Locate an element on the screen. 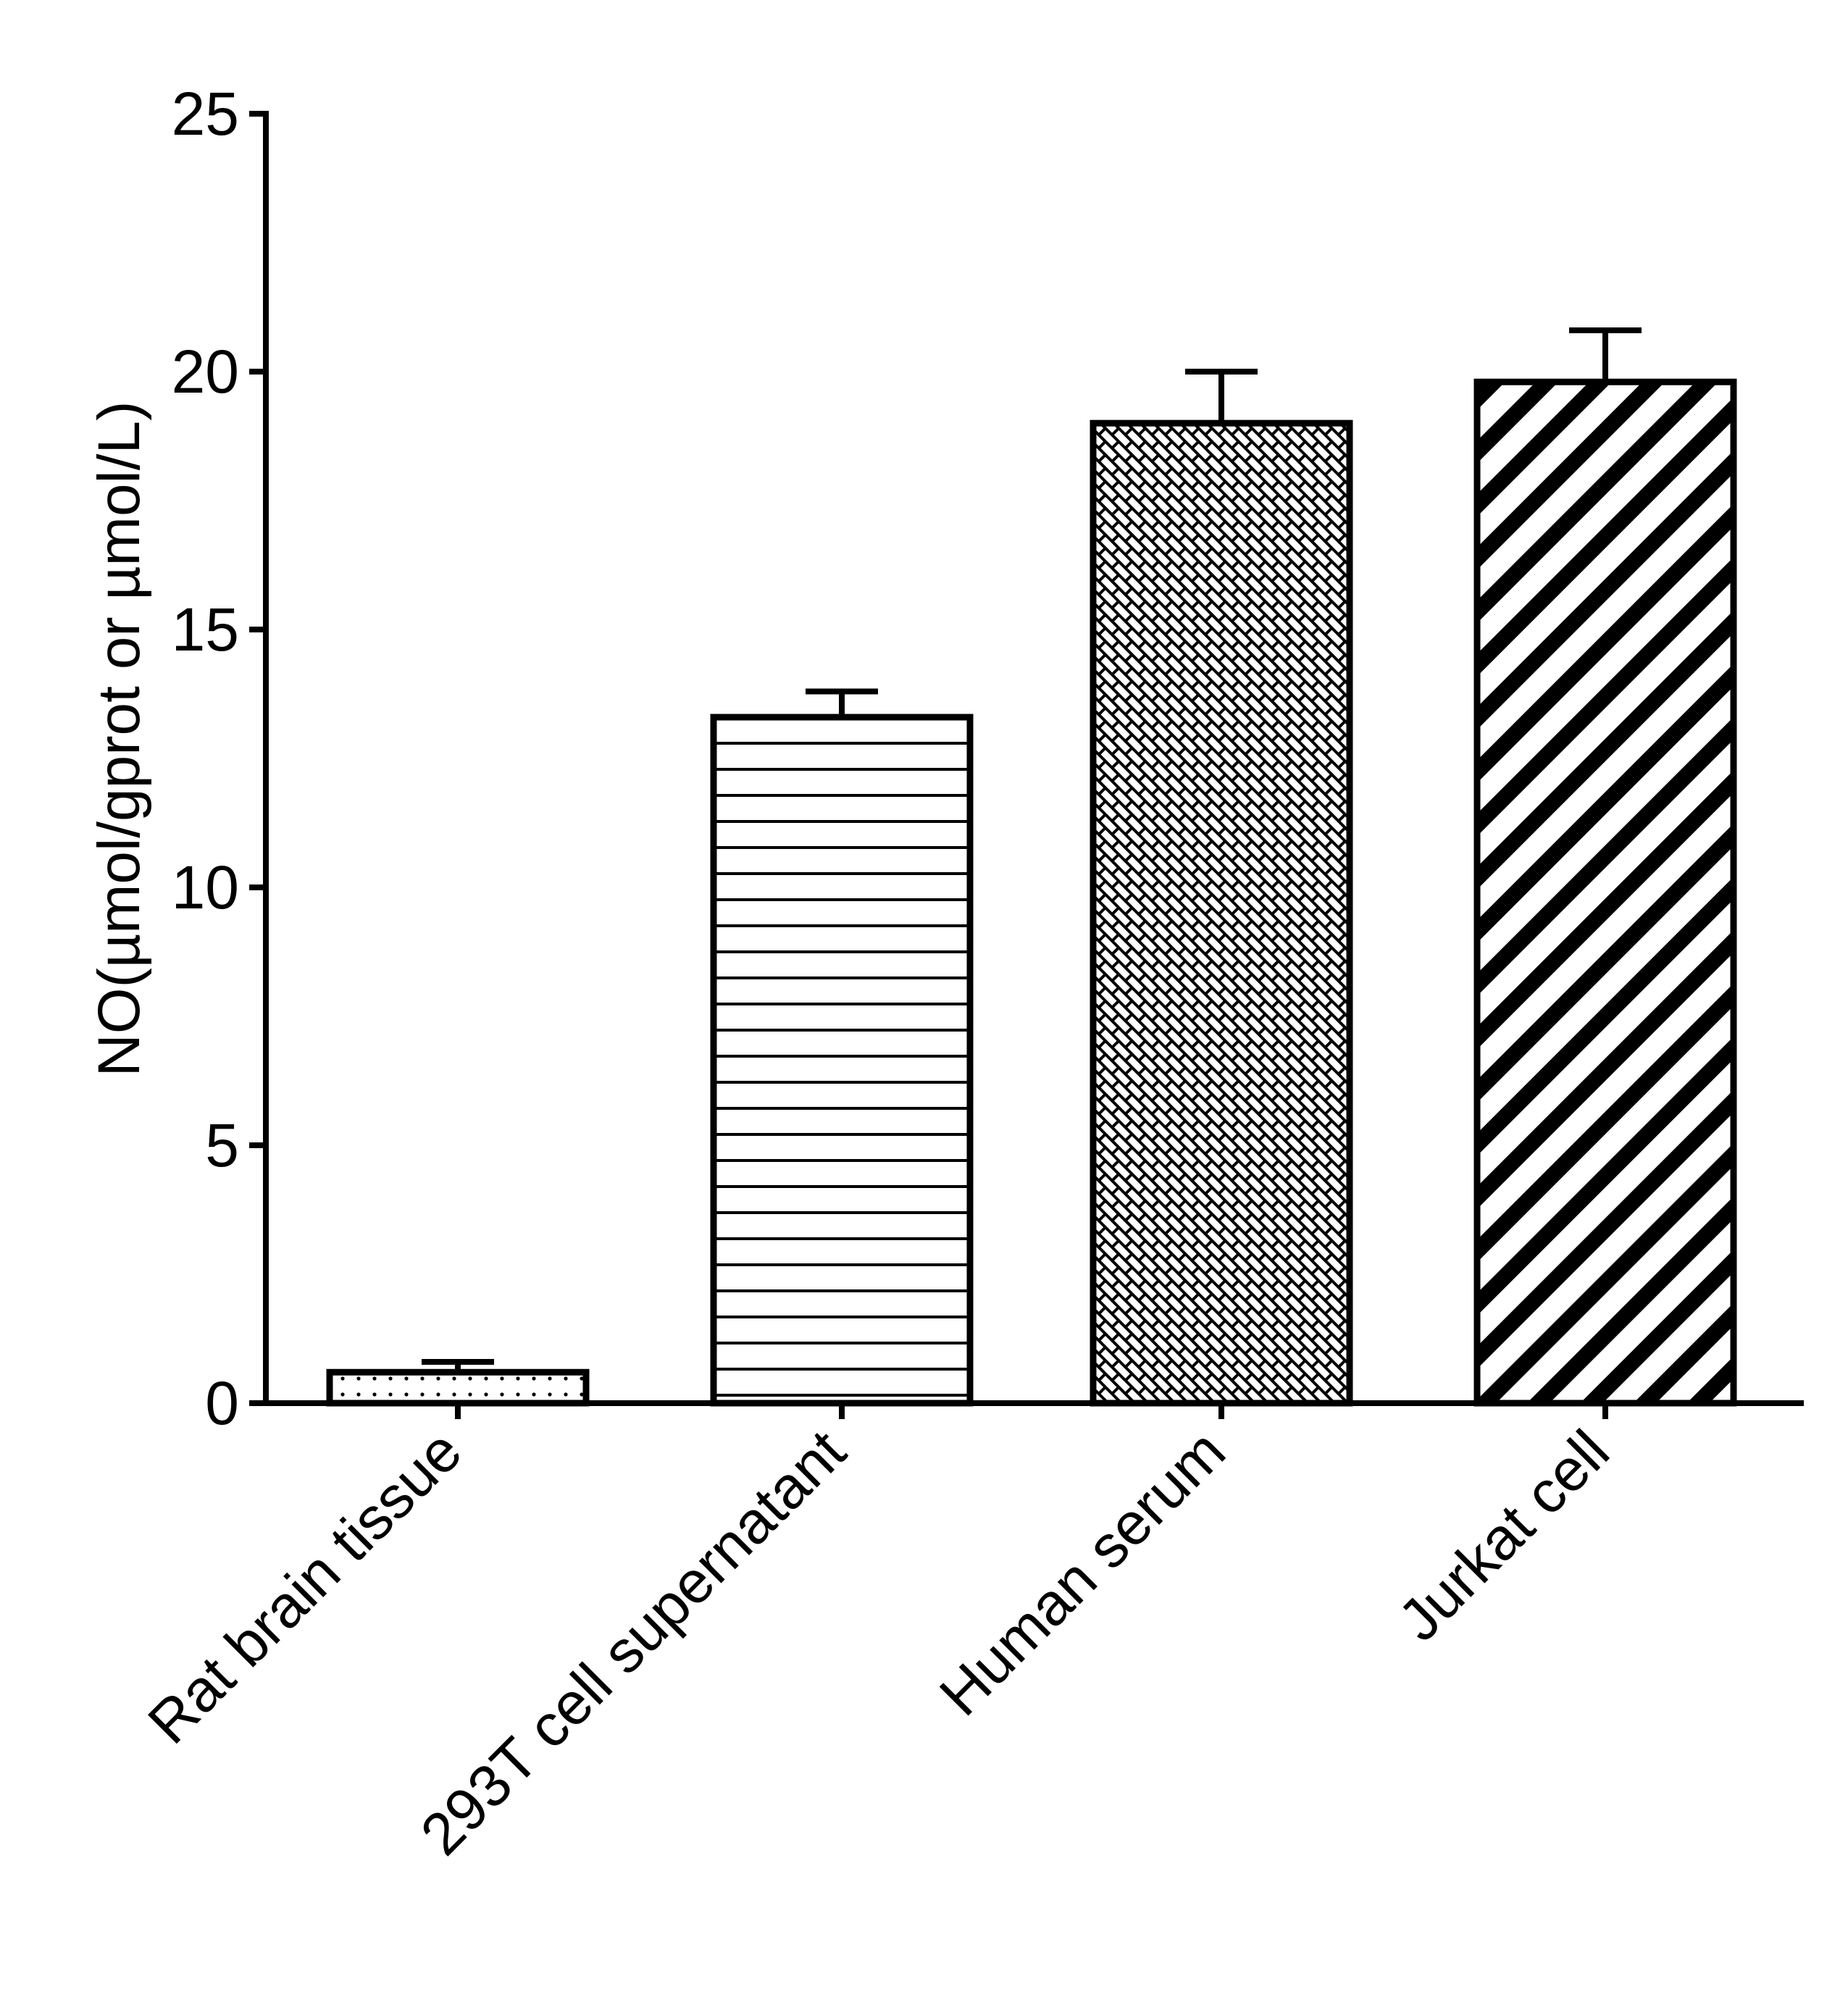 The height and width of the screenshot is (1995, 1848). y-tick-label: 20 is located at coordinates (205, 372).